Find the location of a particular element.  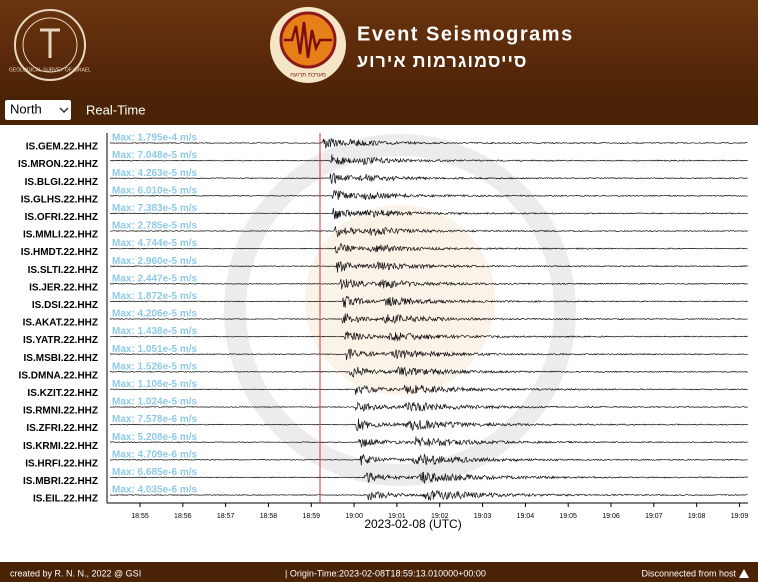

station-label: IS.MBRI.22.HHZ is located at coordinates (60, 481).